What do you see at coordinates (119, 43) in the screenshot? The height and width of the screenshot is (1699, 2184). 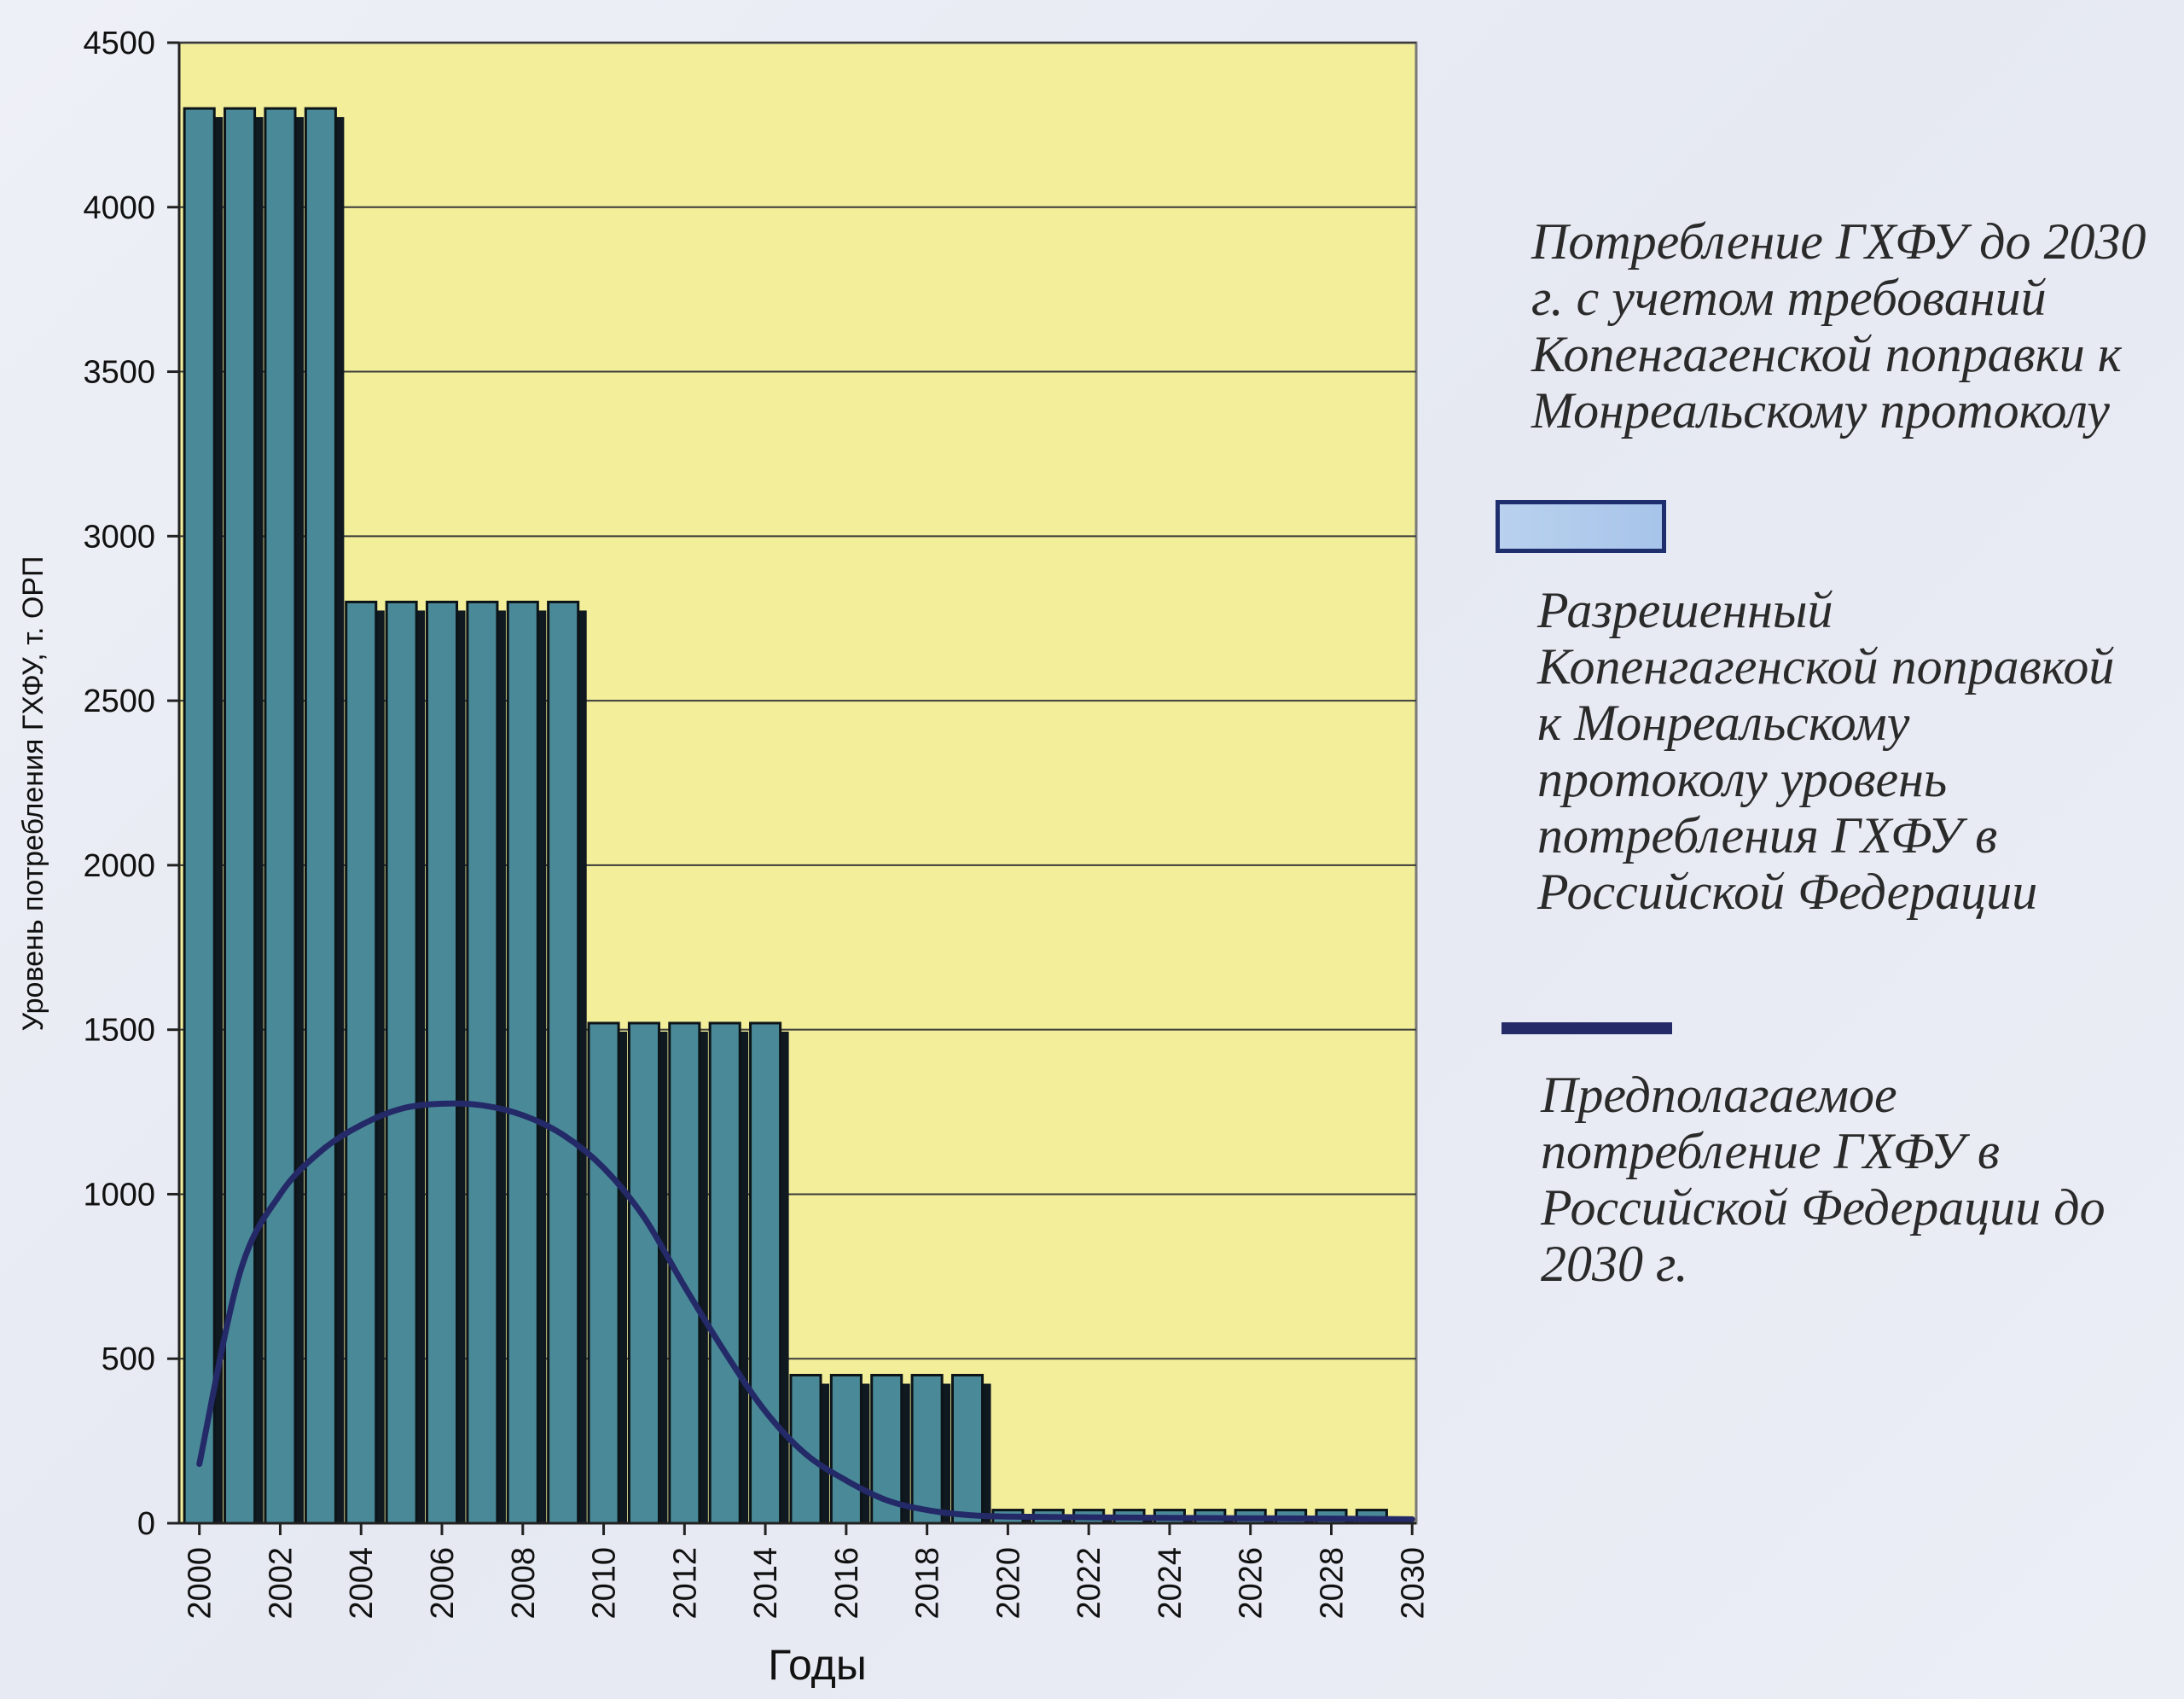 I see `y-tick-label: 4500` at bounding box center [119, 43].